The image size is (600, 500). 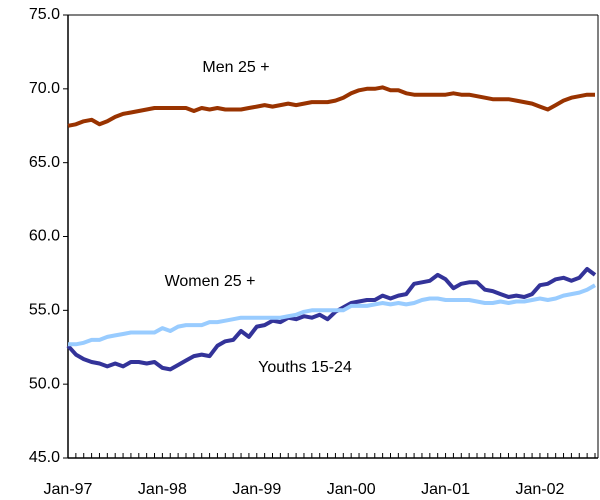 What do you see at coordinates (44, 310) in the screenshot?
I see `y-tick-label: 55.0` at bounding box center [44, 310].